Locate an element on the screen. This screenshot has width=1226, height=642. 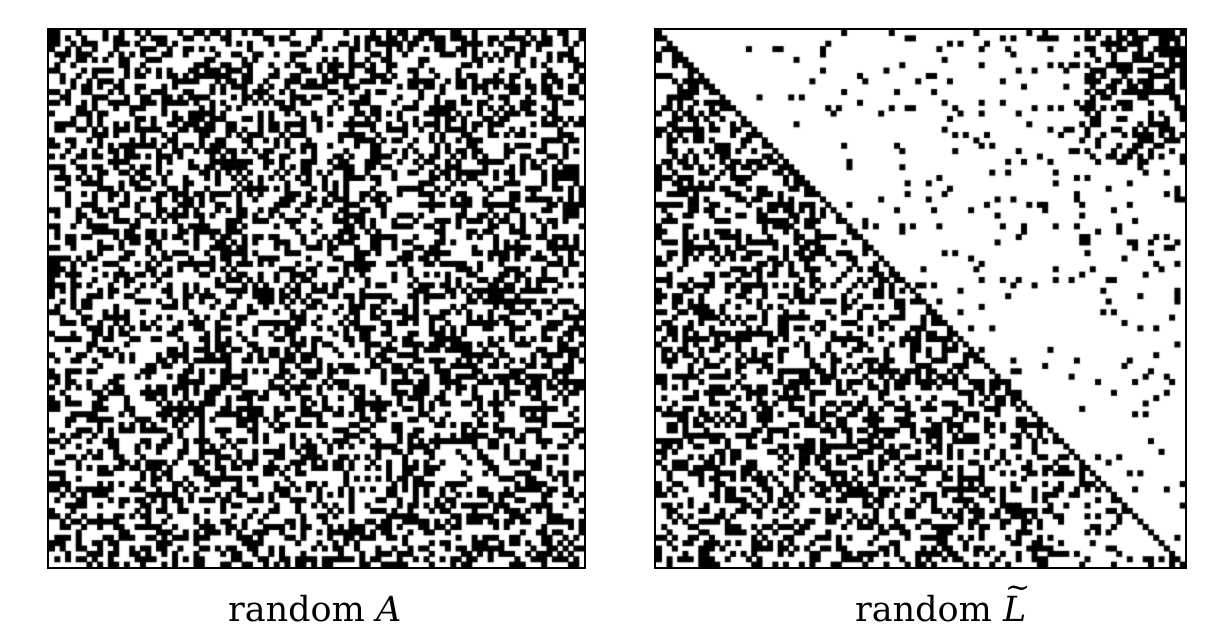
caption-symbol: L is located at coordinates (1016, 600).